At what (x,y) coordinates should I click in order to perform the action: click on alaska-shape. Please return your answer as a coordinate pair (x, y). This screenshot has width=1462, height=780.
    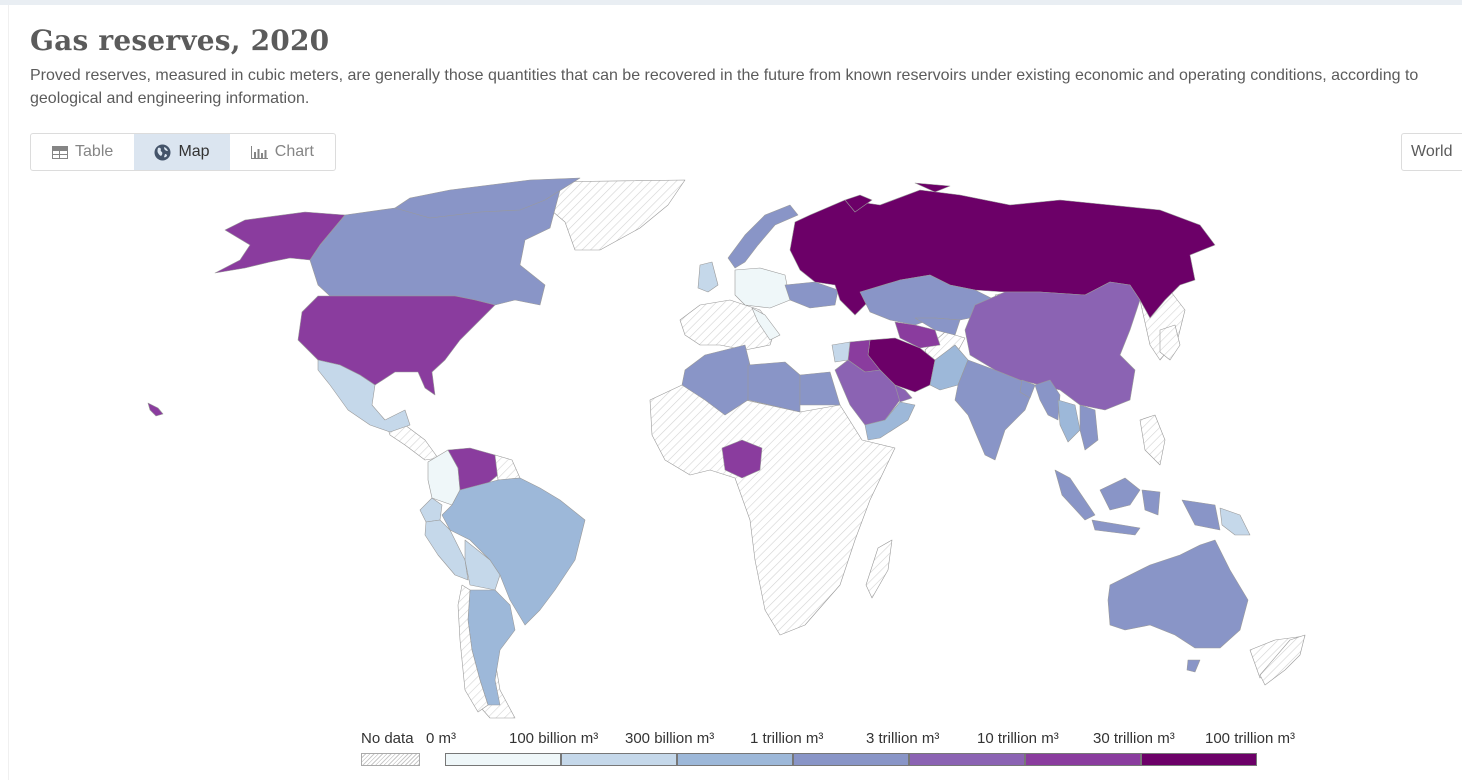
    Looking at the image, I should click on (280, 242).